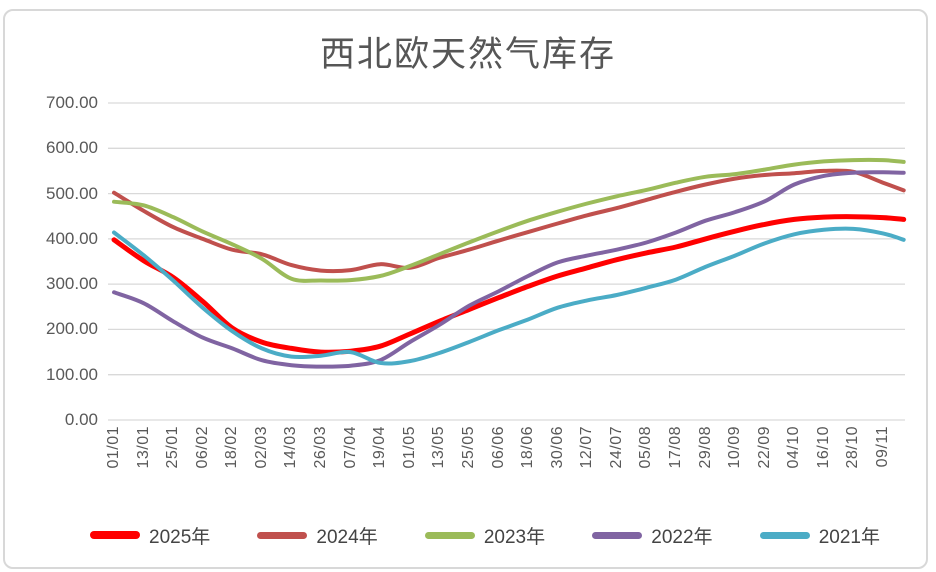  What do you see at coordinates (784, 535) in the screenshot?
I see `legend-swatch-2021` at bounding box center [784, 535].